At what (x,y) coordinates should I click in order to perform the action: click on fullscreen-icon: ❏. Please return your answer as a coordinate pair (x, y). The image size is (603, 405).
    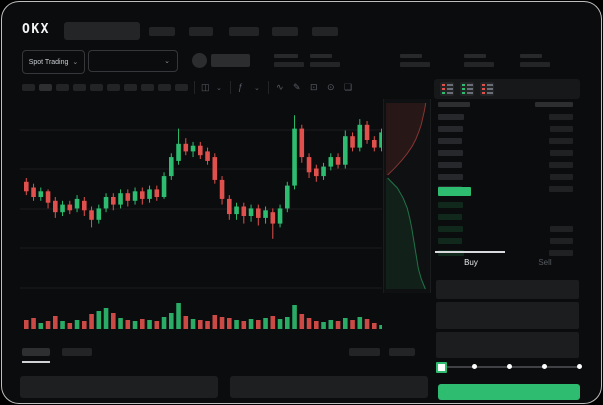
    Looking at the image, I should click on (348, 87).